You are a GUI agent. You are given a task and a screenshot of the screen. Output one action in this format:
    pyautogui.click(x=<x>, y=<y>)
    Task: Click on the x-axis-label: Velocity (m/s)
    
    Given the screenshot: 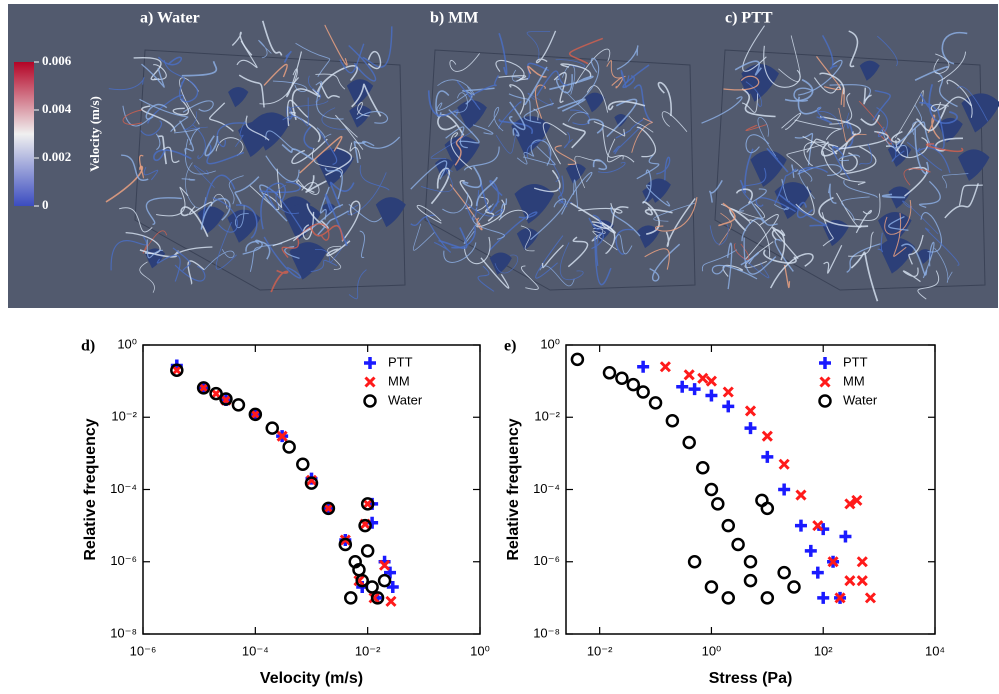 What is the action you would take?
    pyautogui.click(x=311, y=678)
    